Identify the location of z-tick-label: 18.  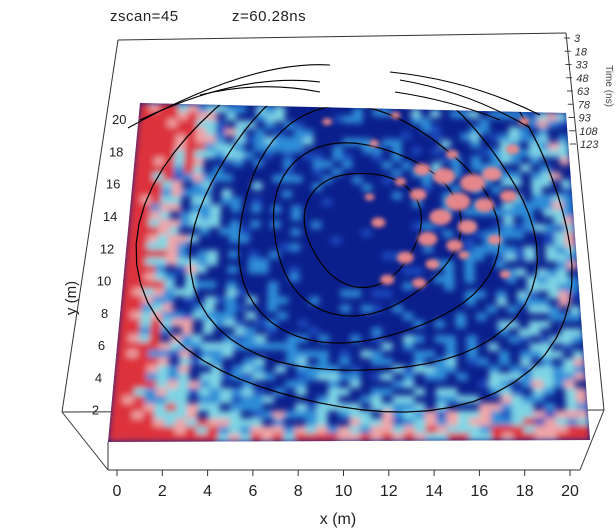
(581, 52).